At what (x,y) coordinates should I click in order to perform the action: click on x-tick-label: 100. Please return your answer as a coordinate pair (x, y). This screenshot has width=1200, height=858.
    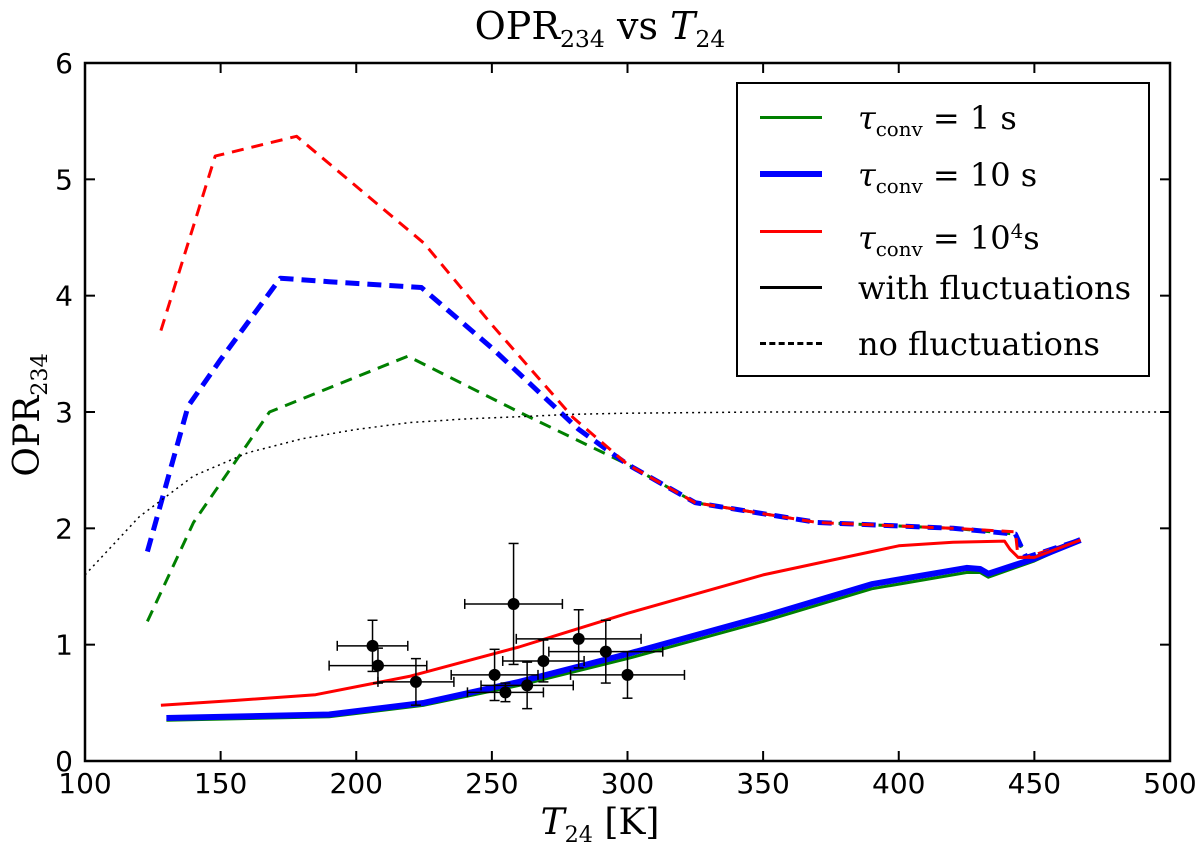
    Looking at the image, I should click on (84, 783).